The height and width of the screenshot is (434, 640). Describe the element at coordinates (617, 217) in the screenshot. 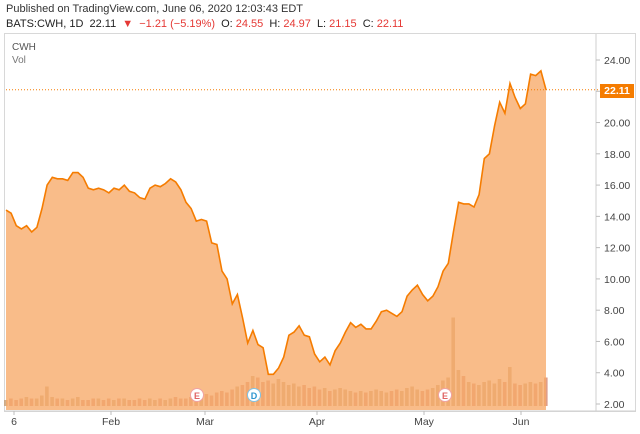

I see `y-tick-label: 14.00` at that location.